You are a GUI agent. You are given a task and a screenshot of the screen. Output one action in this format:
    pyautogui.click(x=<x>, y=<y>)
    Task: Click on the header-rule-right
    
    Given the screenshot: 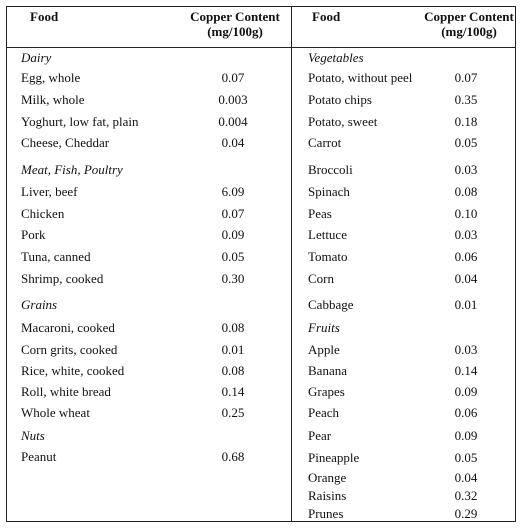 What is the action you would take?
    pyautogui.click(x=404, y=47)
    